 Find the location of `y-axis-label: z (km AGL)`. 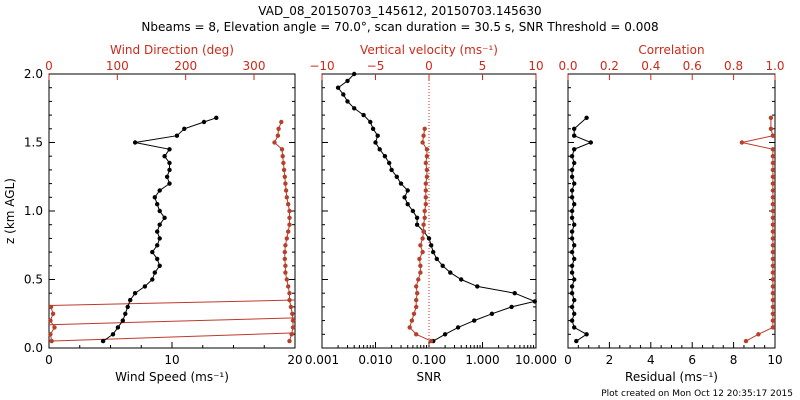

y-axis-label: z (km AGL) is located at coordinates (10, 211).